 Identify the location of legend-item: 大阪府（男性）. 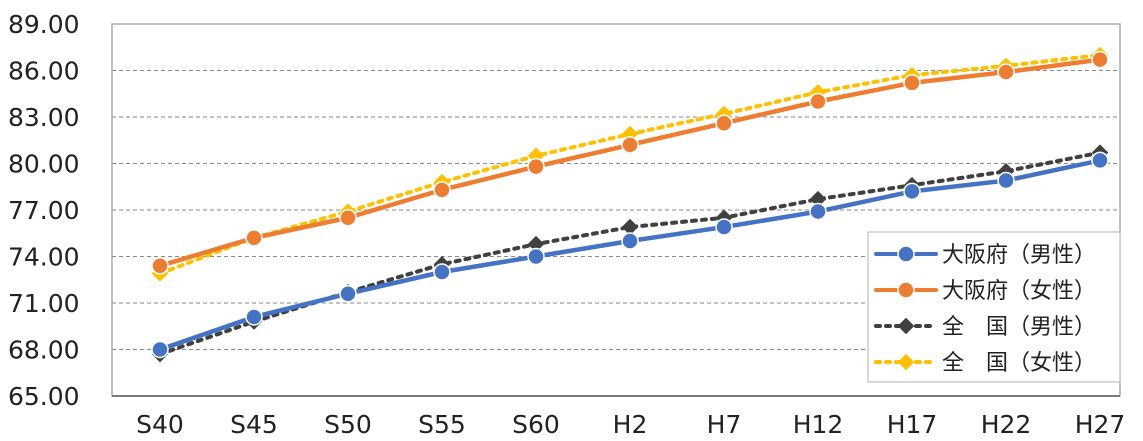
(985, 255).